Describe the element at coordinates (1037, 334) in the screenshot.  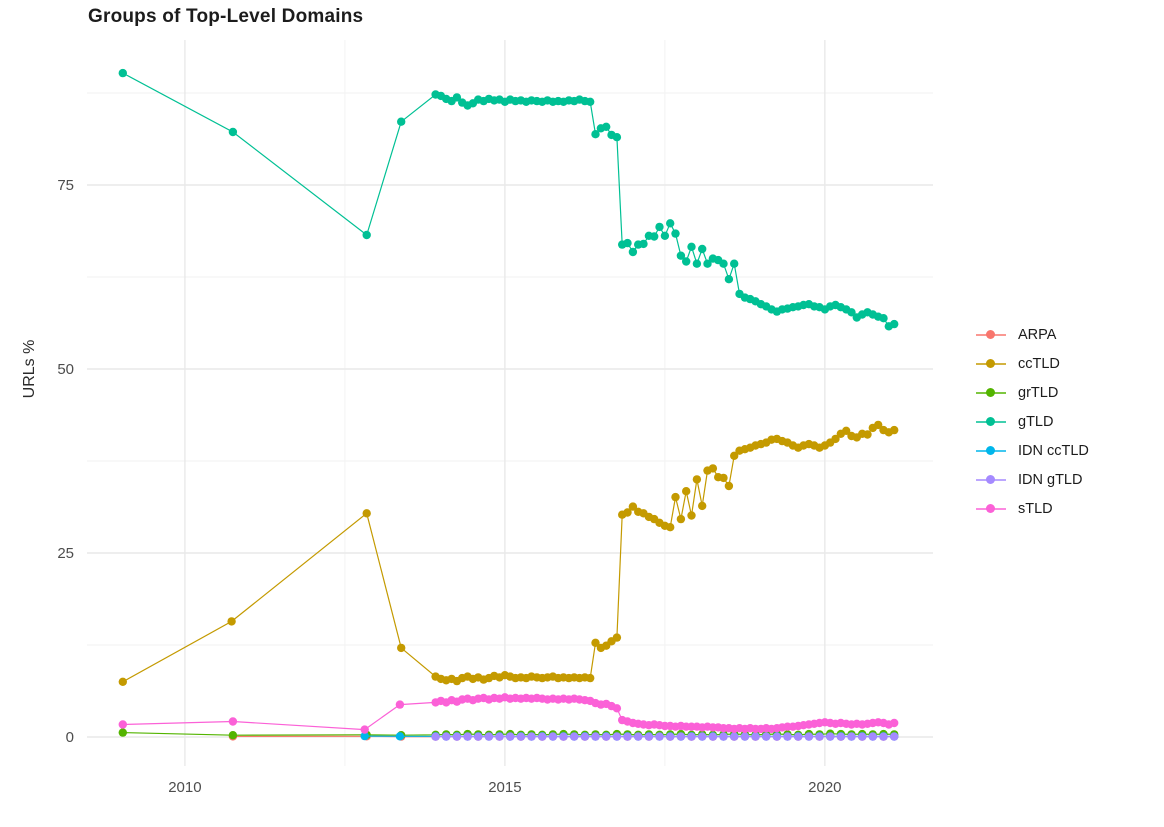
I see `legend-label: ARPA` at that location.